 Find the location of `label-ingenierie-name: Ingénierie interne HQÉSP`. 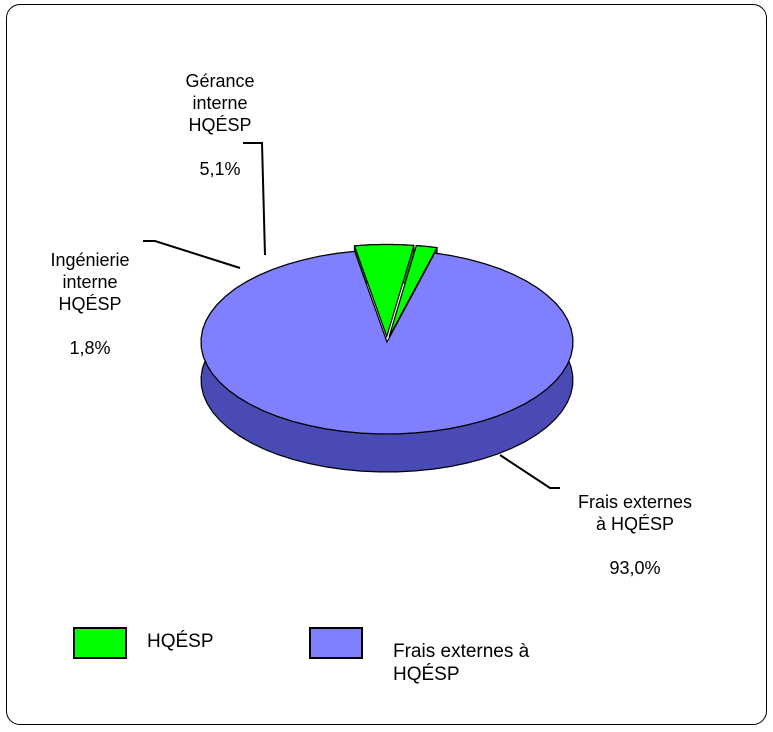

label-ingenierie-name: Ingénierie interne HQÉSP is located at coordinates (90, 282).